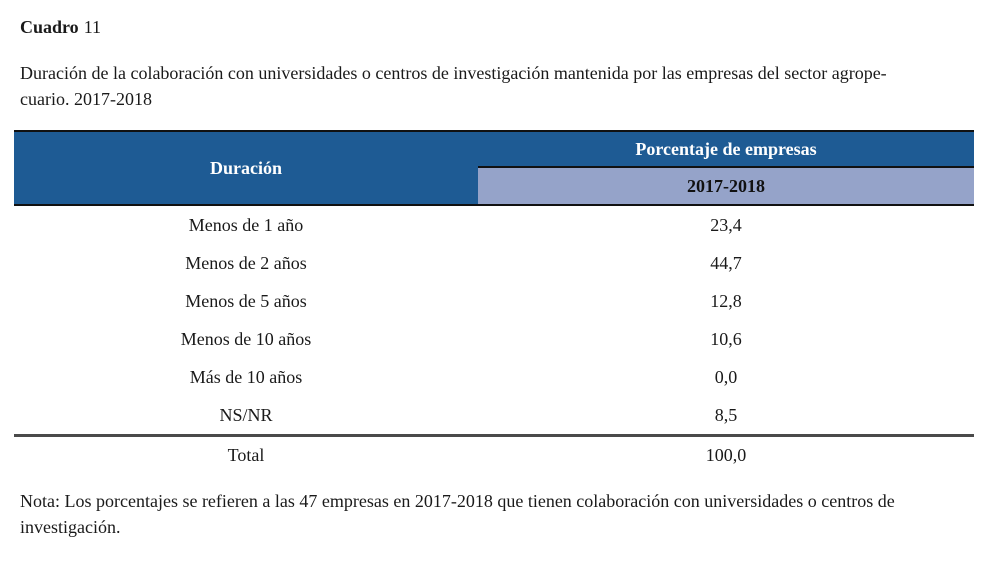  What do you see at coordinates (494, 454) in the screenshot?
I see `table-total-row: Total 100,0` at bounding box center [494, 454].